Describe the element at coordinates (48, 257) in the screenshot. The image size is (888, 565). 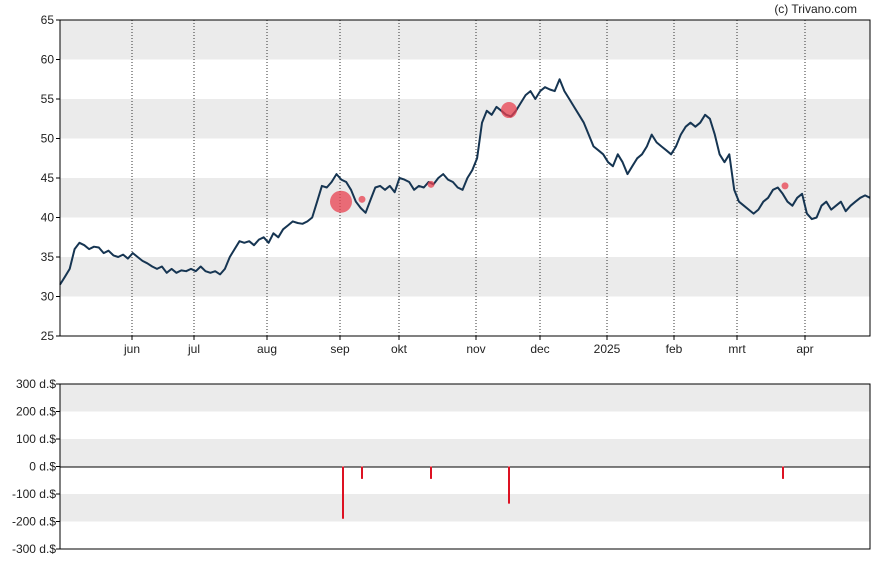
I see `y-tick-label: 35` at that location.